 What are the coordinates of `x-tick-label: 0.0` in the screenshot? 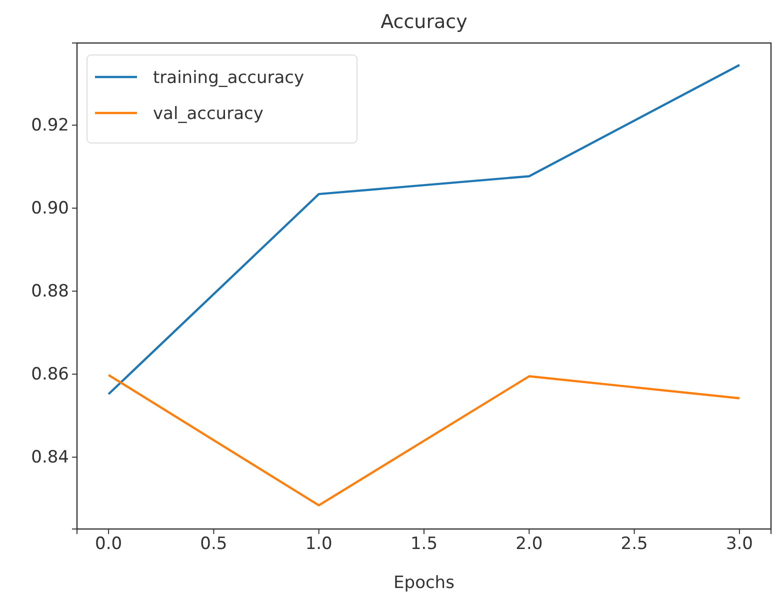 It's located at (108, 544).